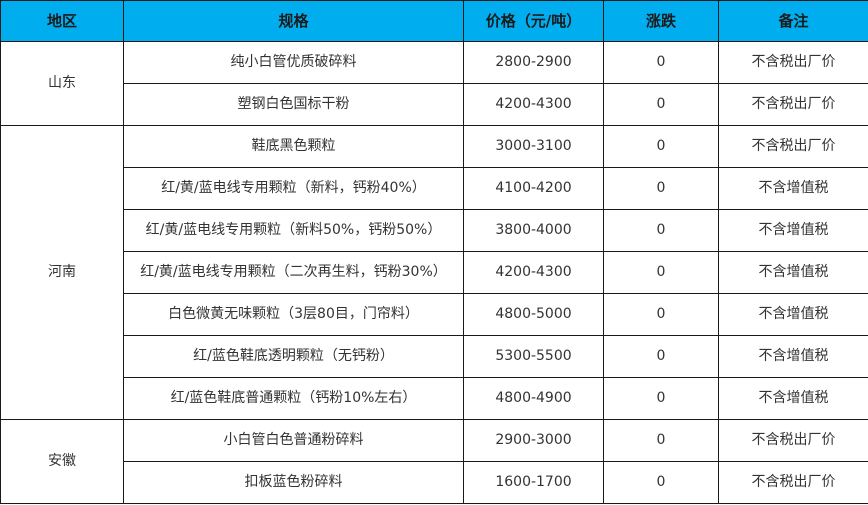 The height and width of the screenshot is (505, 868). I want to click on column-header-region: 地区, so click(62, 21).